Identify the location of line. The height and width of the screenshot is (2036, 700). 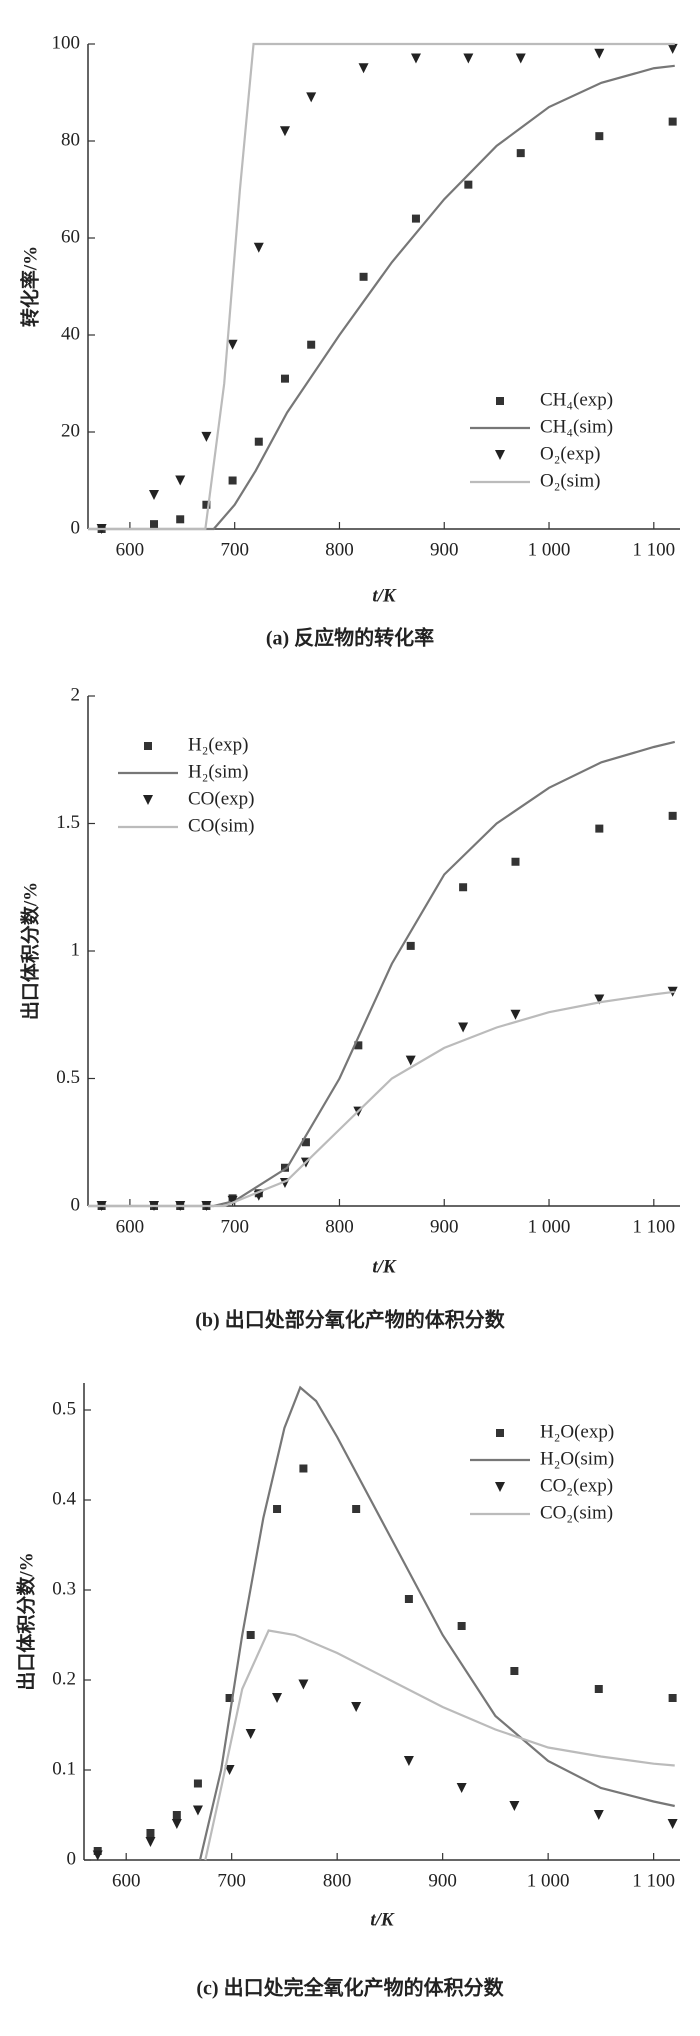
(381, 1099).